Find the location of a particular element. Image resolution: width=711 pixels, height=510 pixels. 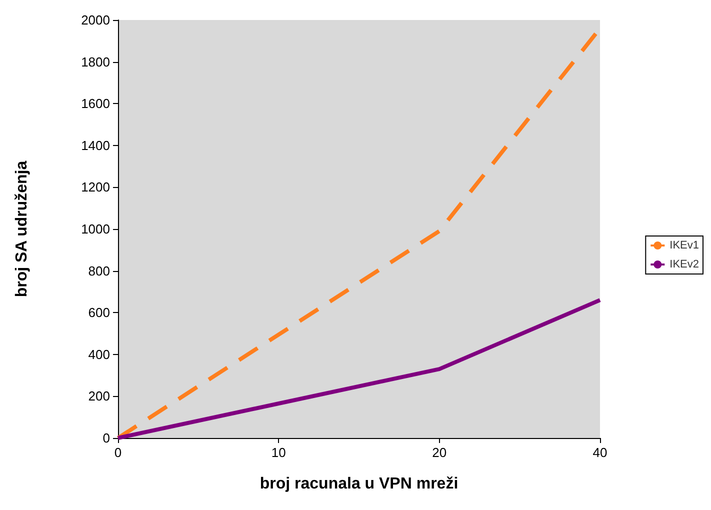

y-tick-label: 600 is located at coordinates (99, 312).